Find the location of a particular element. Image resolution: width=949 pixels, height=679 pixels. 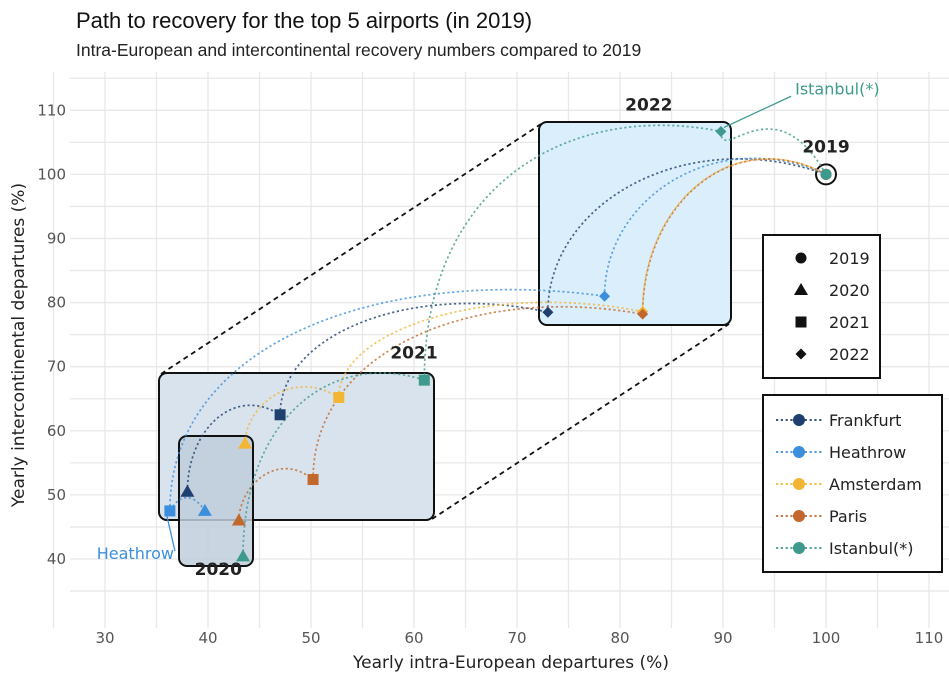

x-tick-label: 70 is located at coordinates (516, 638).